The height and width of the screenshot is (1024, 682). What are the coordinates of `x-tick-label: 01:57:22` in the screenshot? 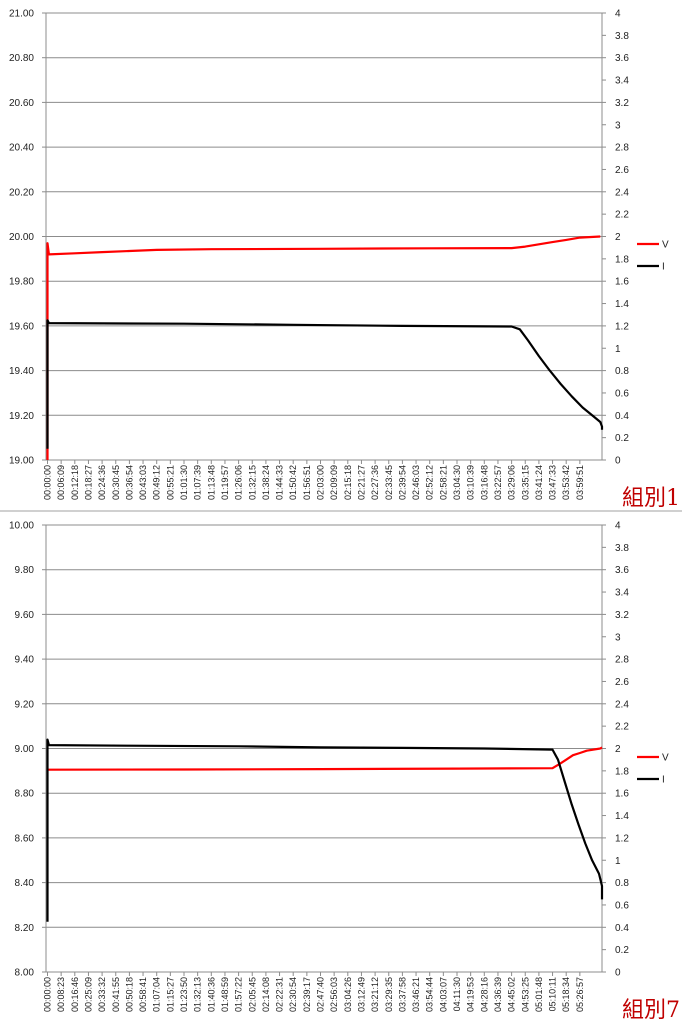 It's located at (239, 994).